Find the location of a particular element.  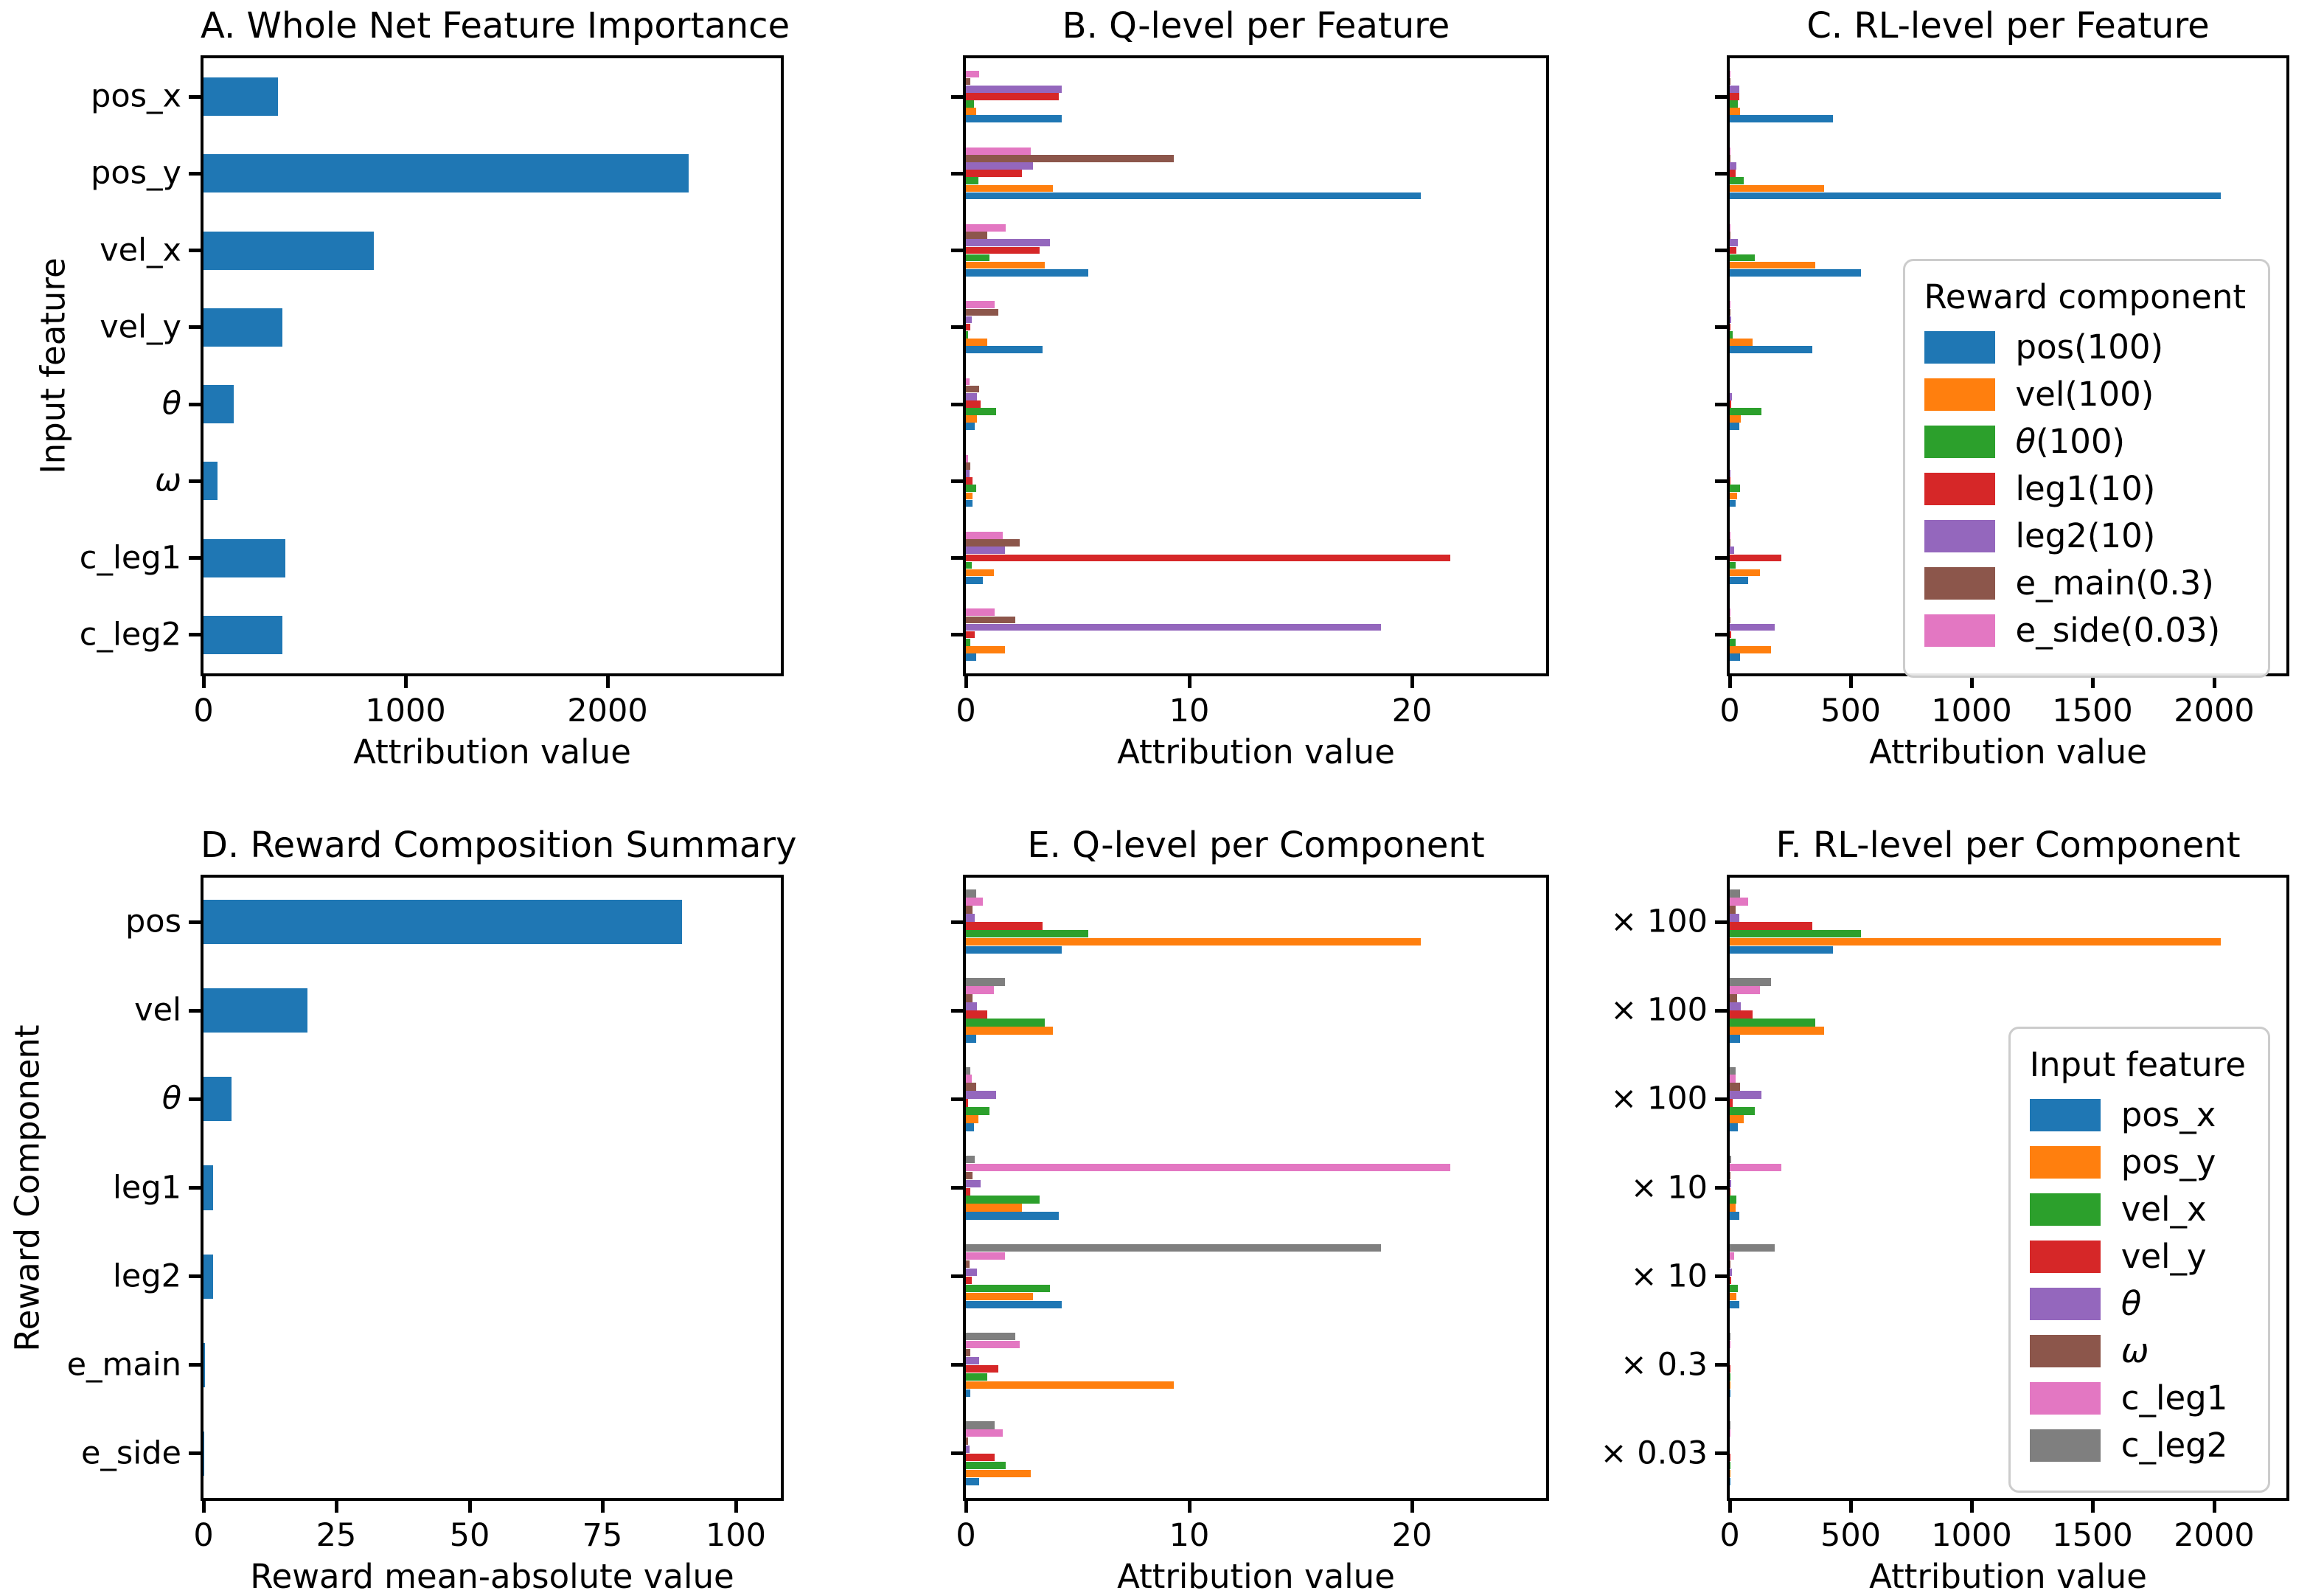

bar-θ-pos_y is located at coordinates (1737, 1119).